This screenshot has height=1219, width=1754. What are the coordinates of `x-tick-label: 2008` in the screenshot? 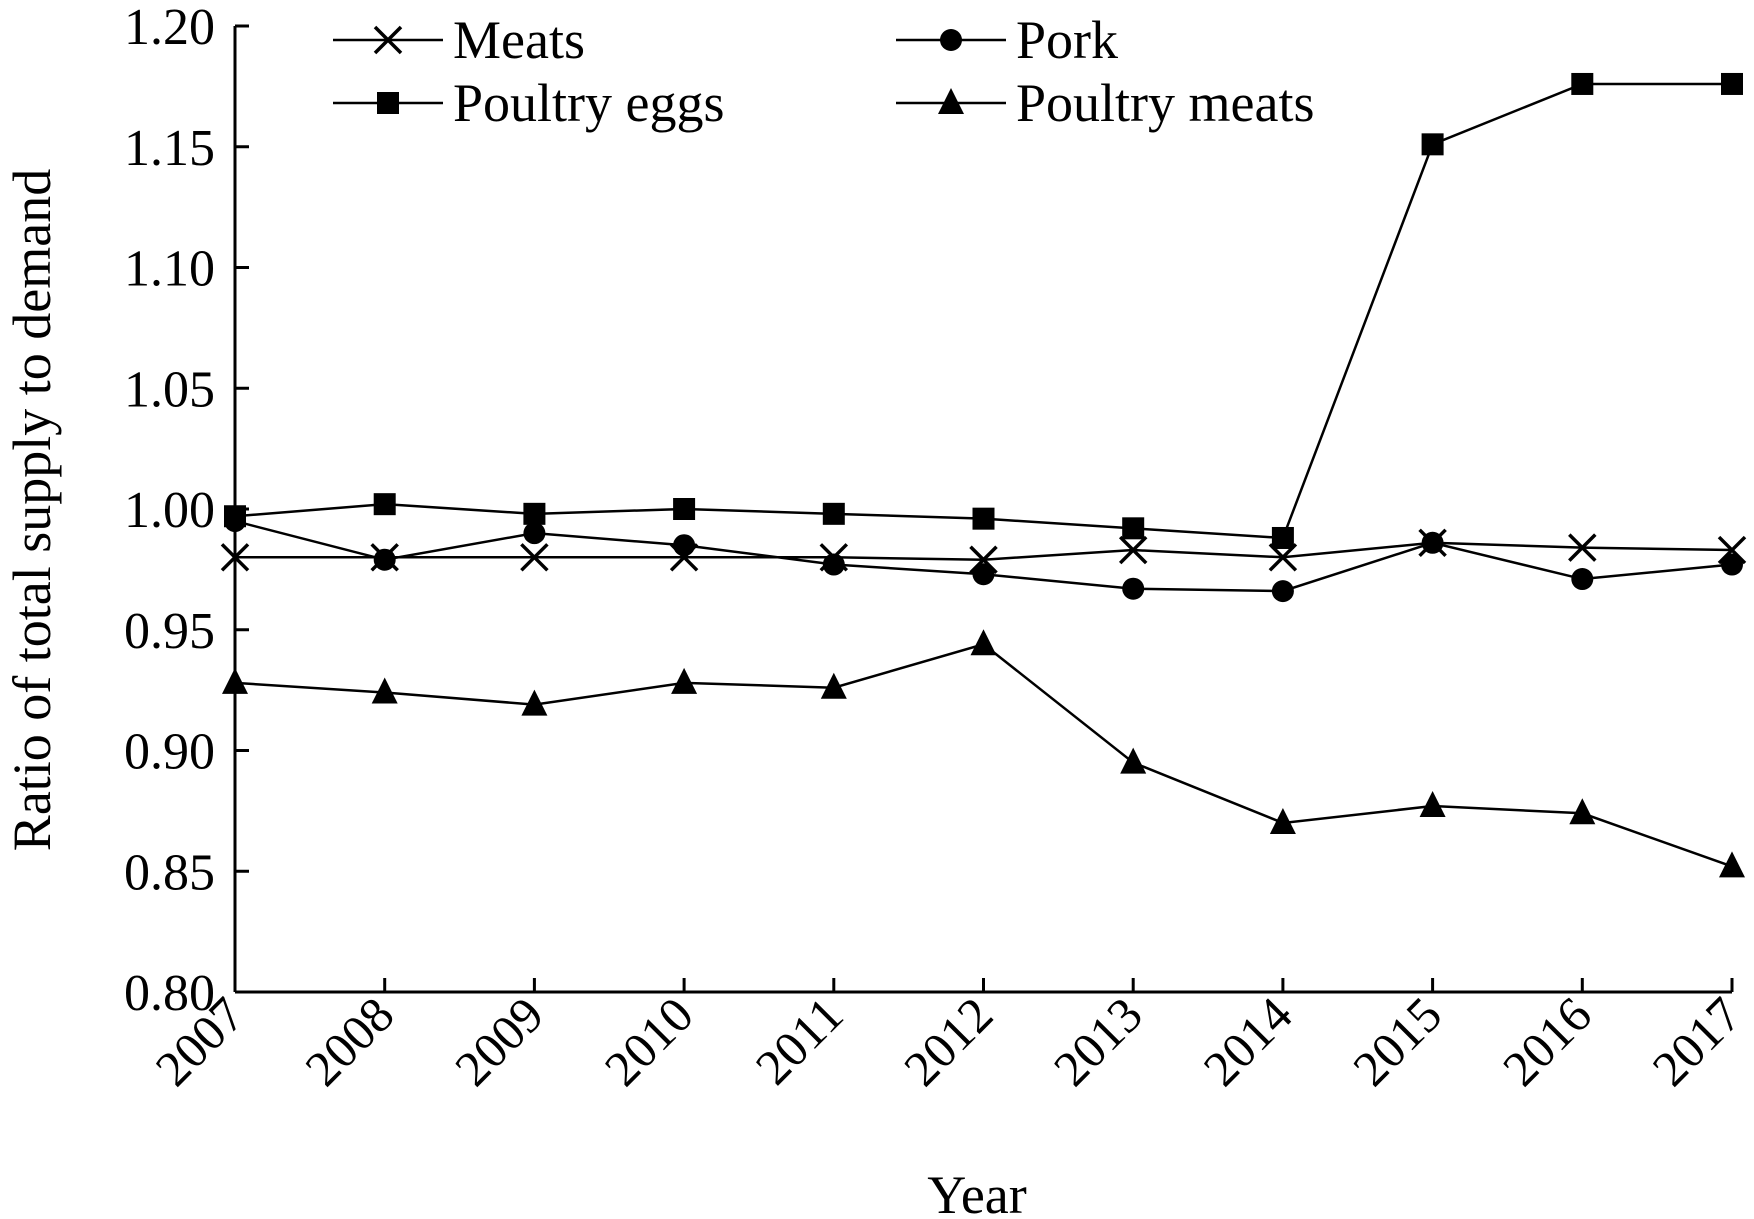 It's located at (349, 1041).